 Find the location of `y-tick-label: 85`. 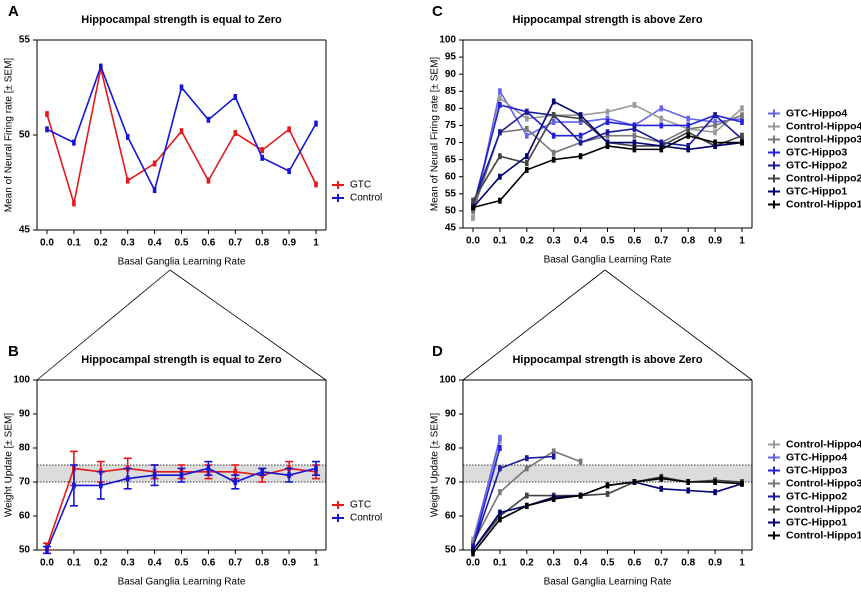

y-tick-label: 85 is located at coordinates (451, 91).